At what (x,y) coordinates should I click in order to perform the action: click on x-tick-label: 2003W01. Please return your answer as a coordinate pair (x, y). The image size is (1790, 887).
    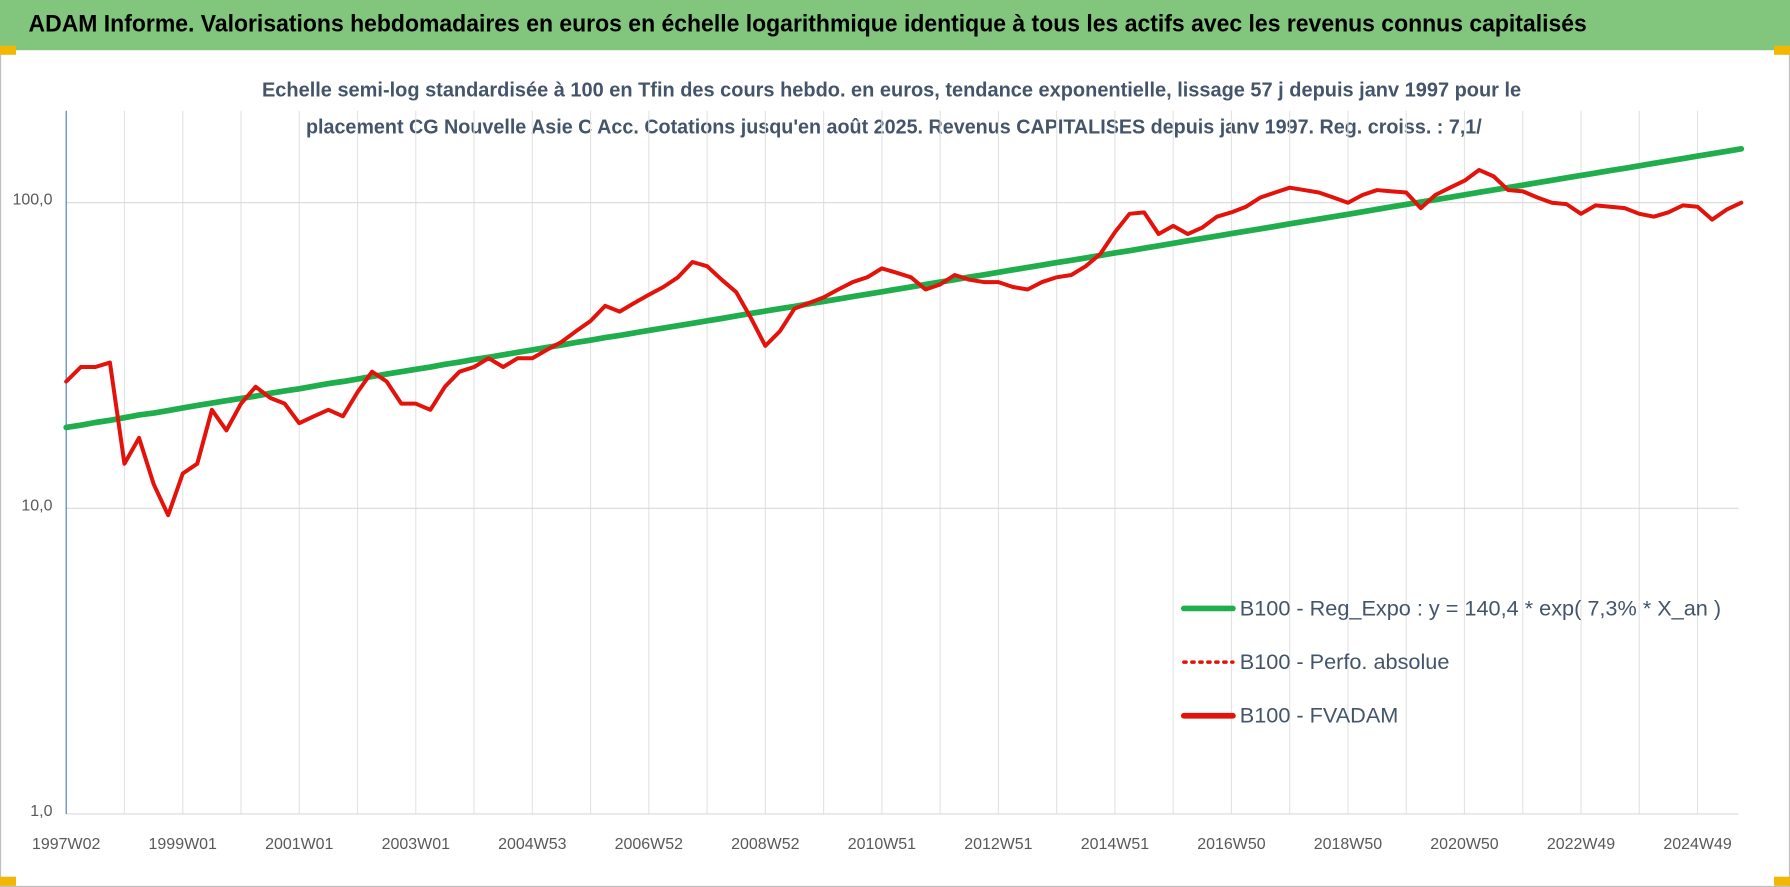
    Looking at the image, I should click on (416, 844).